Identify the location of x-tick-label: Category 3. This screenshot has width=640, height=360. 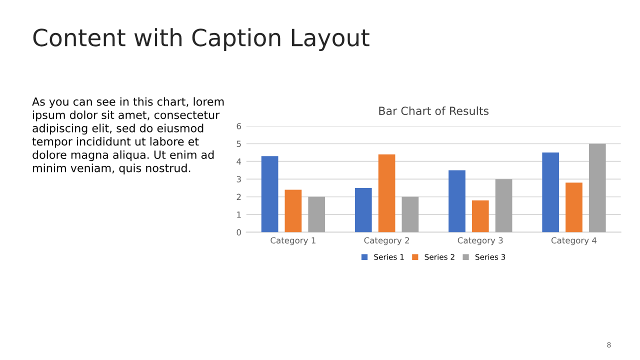
(480, 241).